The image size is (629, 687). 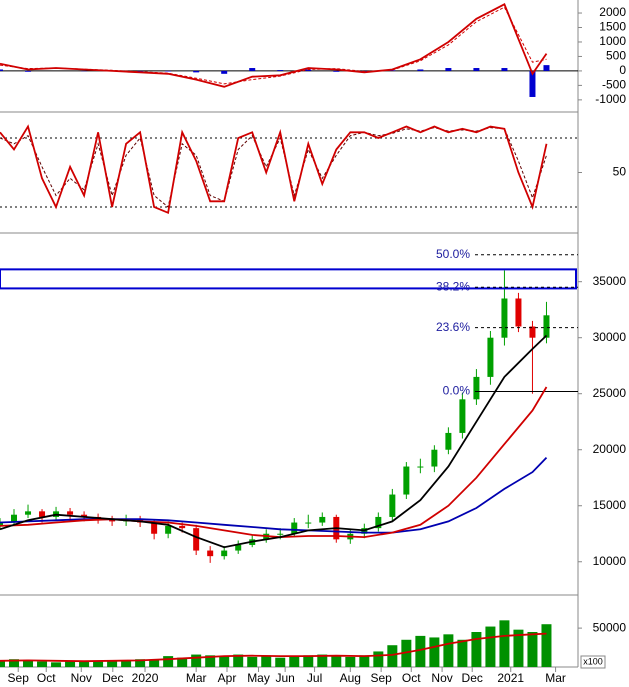 What do you see at coordinates (610, 561) in the screenshot?
I see `y-tick-label: 10000` at bounding box center [610, 561].